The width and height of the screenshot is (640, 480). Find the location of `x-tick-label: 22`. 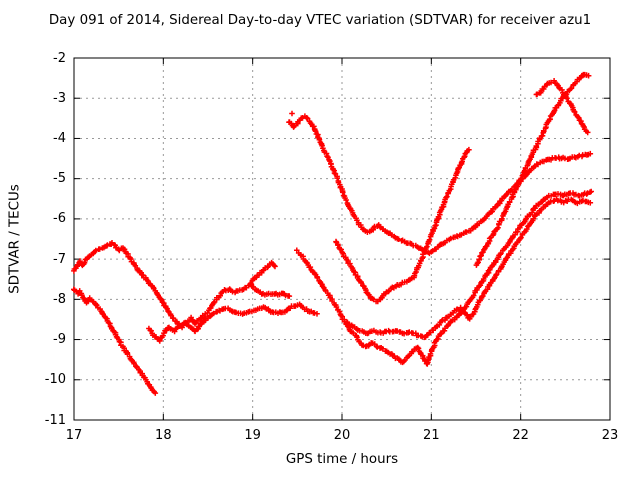

x-tick-label: 22 is located at coordinates (520, 435).